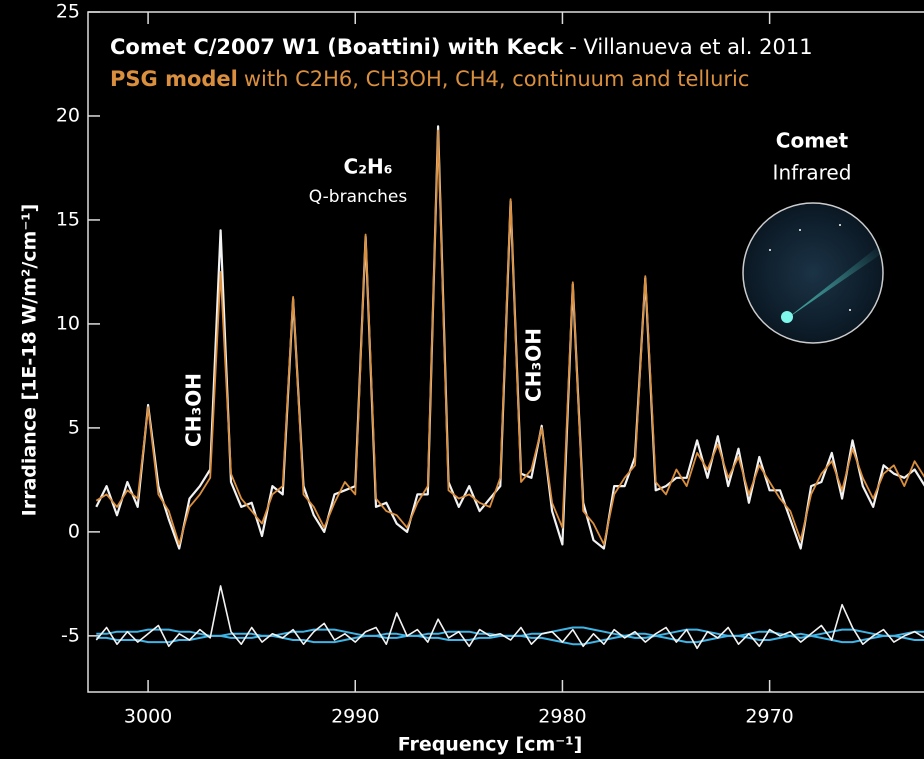  I want to click on y-tick-label: 25, so click(68, 12).